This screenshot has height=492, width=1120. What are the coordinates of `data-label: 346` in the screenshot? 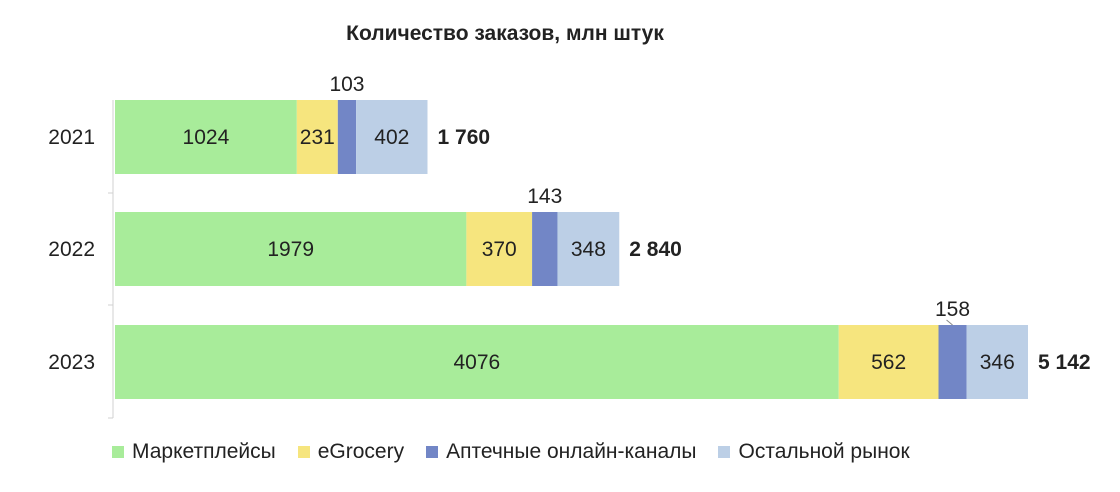 It's located at (997, 362).